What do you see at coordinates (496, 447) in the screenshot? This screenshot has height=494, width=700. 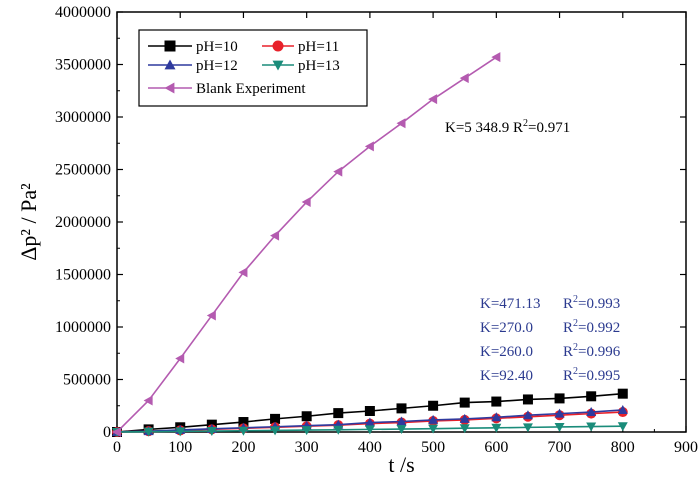 I see `x-tick-label: 600` at bounding box center [496, 447].